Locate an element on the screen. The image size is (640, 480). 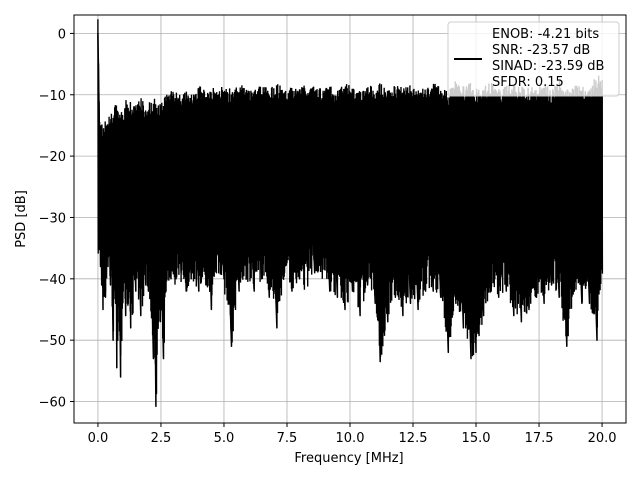
y-tick-label: −30 is located at coordinates (52, 218).